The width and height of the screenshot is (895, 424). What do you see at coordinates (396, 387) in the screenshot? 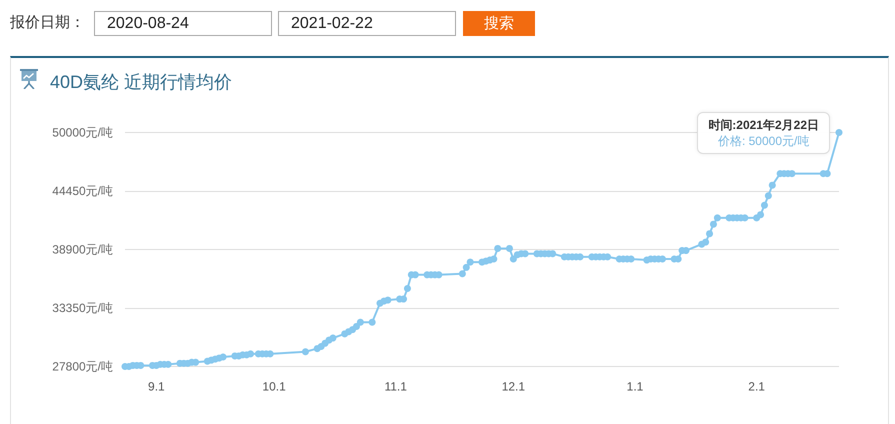
I see `x-tick-label: 11.1` at bounding box center [396, 387].